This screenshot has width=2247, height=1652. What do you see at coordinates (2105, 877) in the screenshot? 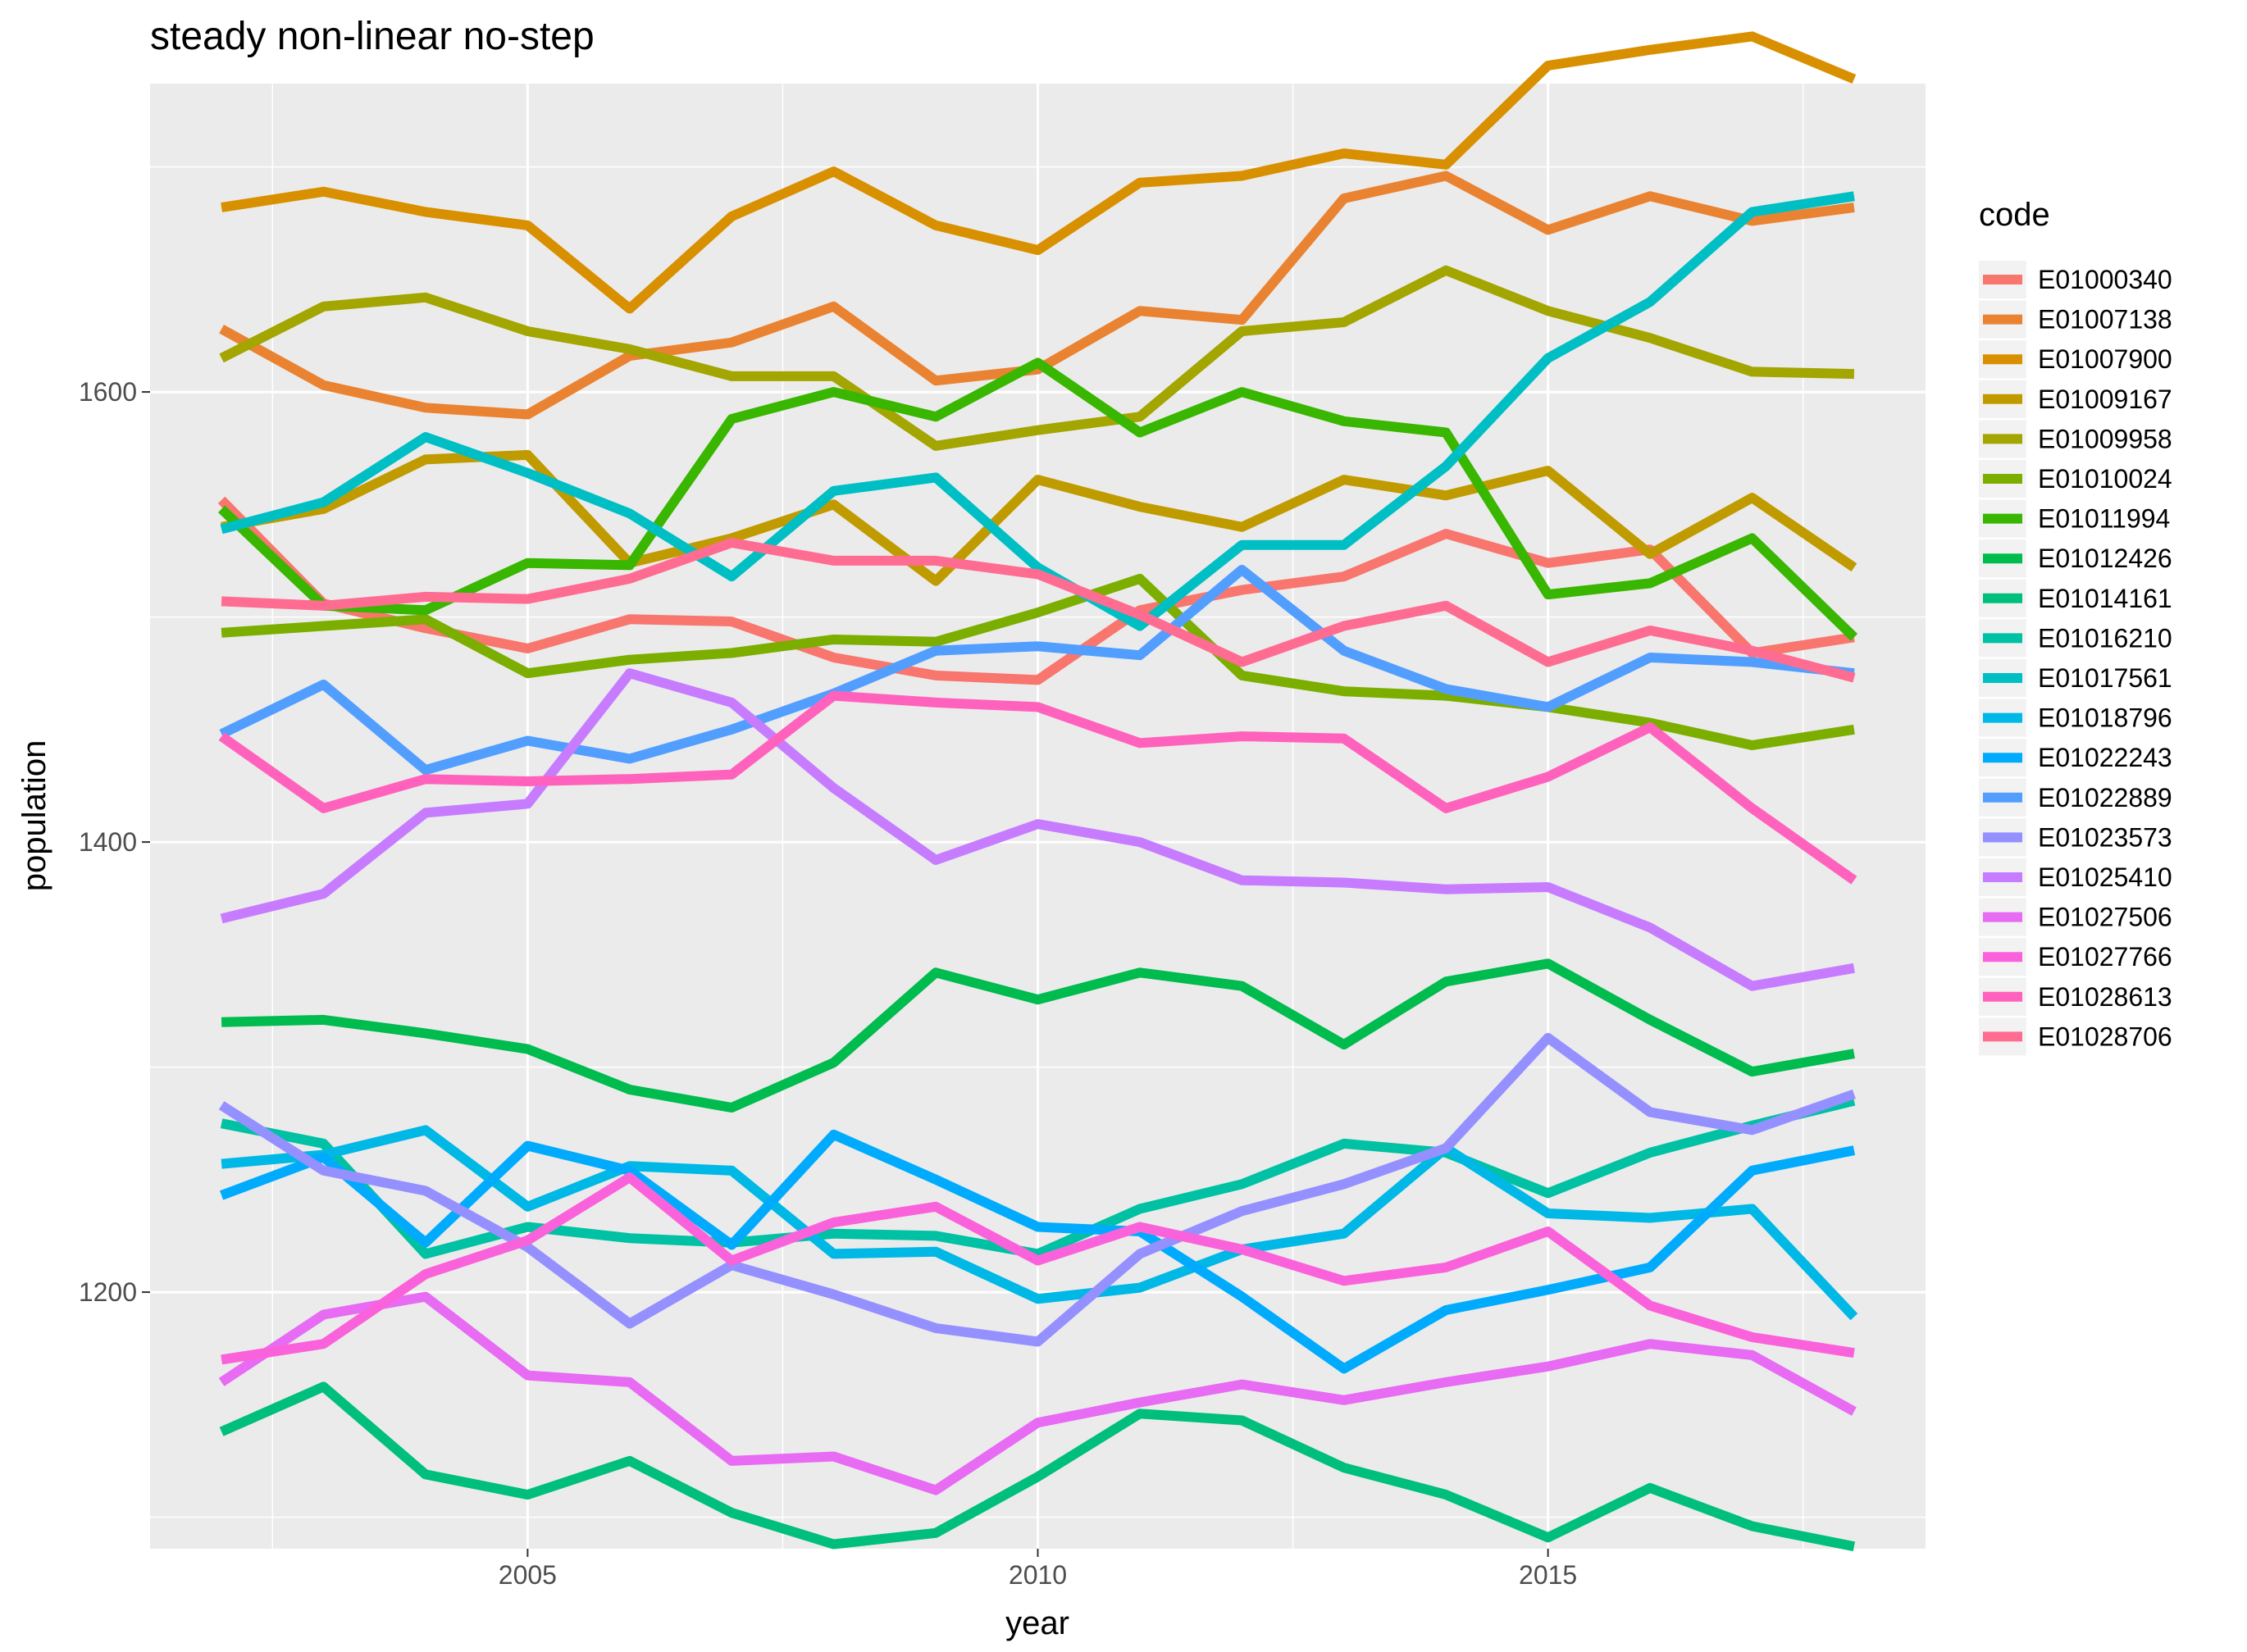
I see `legend-label: E01025410` at bounding box center [2105, 877].